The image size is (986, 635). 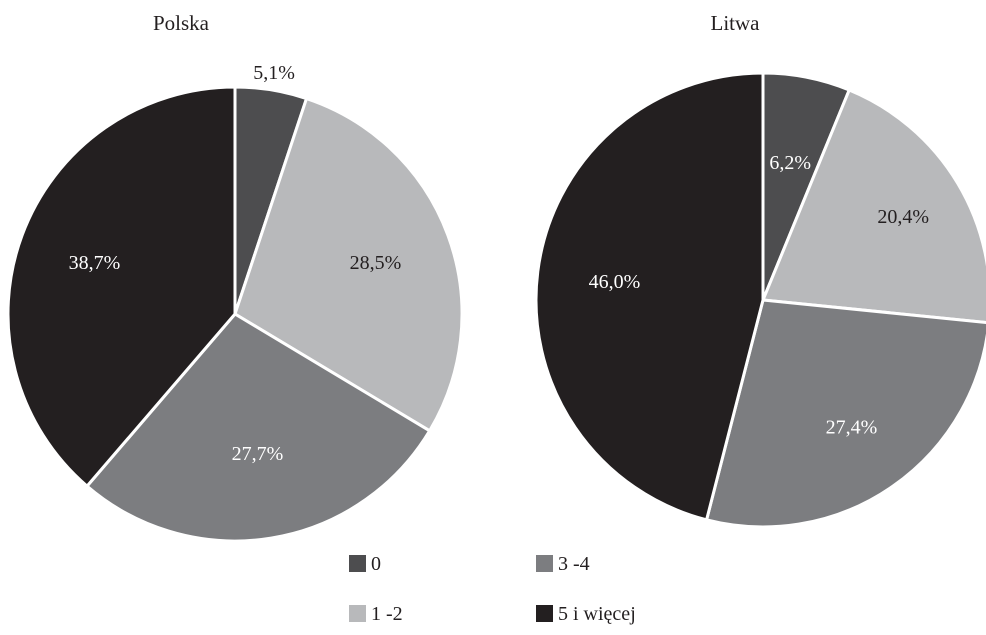 I want to click on legend-item-3-4: 3 -4, so click(x=563, y=564).